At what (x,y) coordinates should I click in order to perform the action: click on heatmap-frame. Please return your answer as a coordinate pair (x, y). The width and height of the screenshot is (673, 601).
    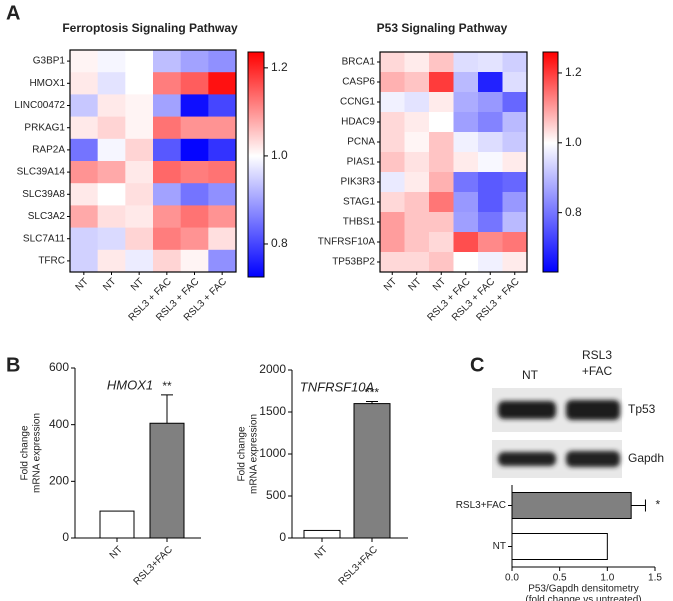
    Looking at the image, I should click on (153, 161).